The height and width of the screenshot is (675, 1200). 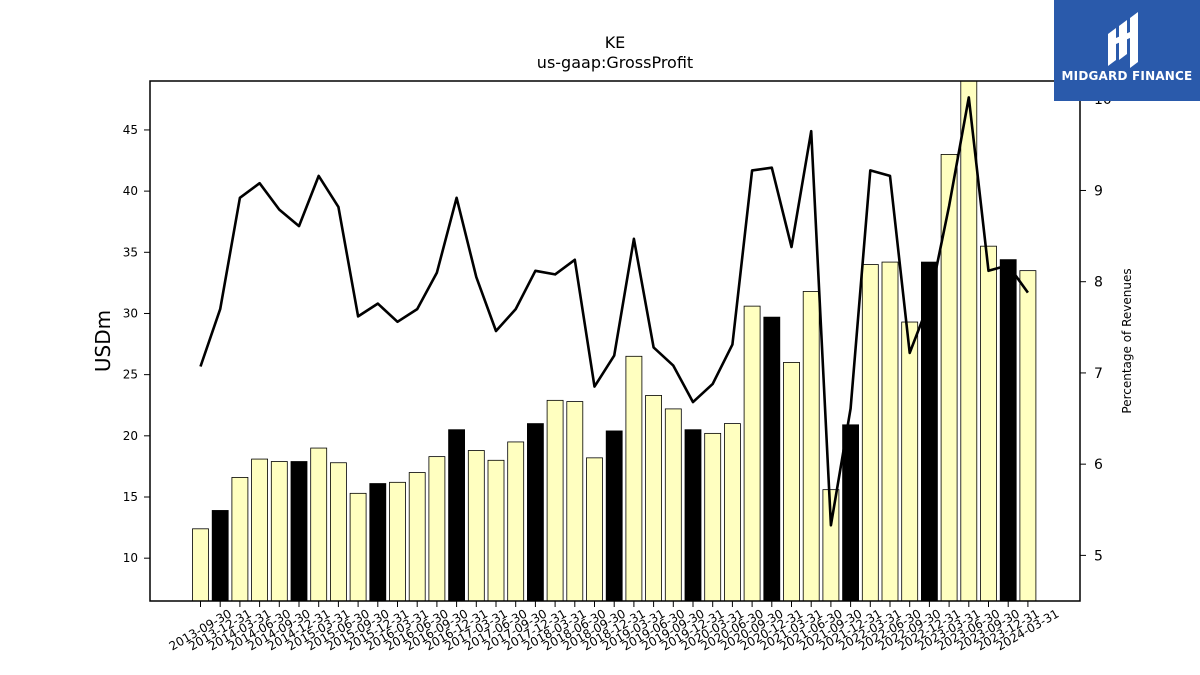 What do you see at coordinates (130, 375) in the screenshot?
I see `y-tick-label: 25` at bounding box center [130, 375].